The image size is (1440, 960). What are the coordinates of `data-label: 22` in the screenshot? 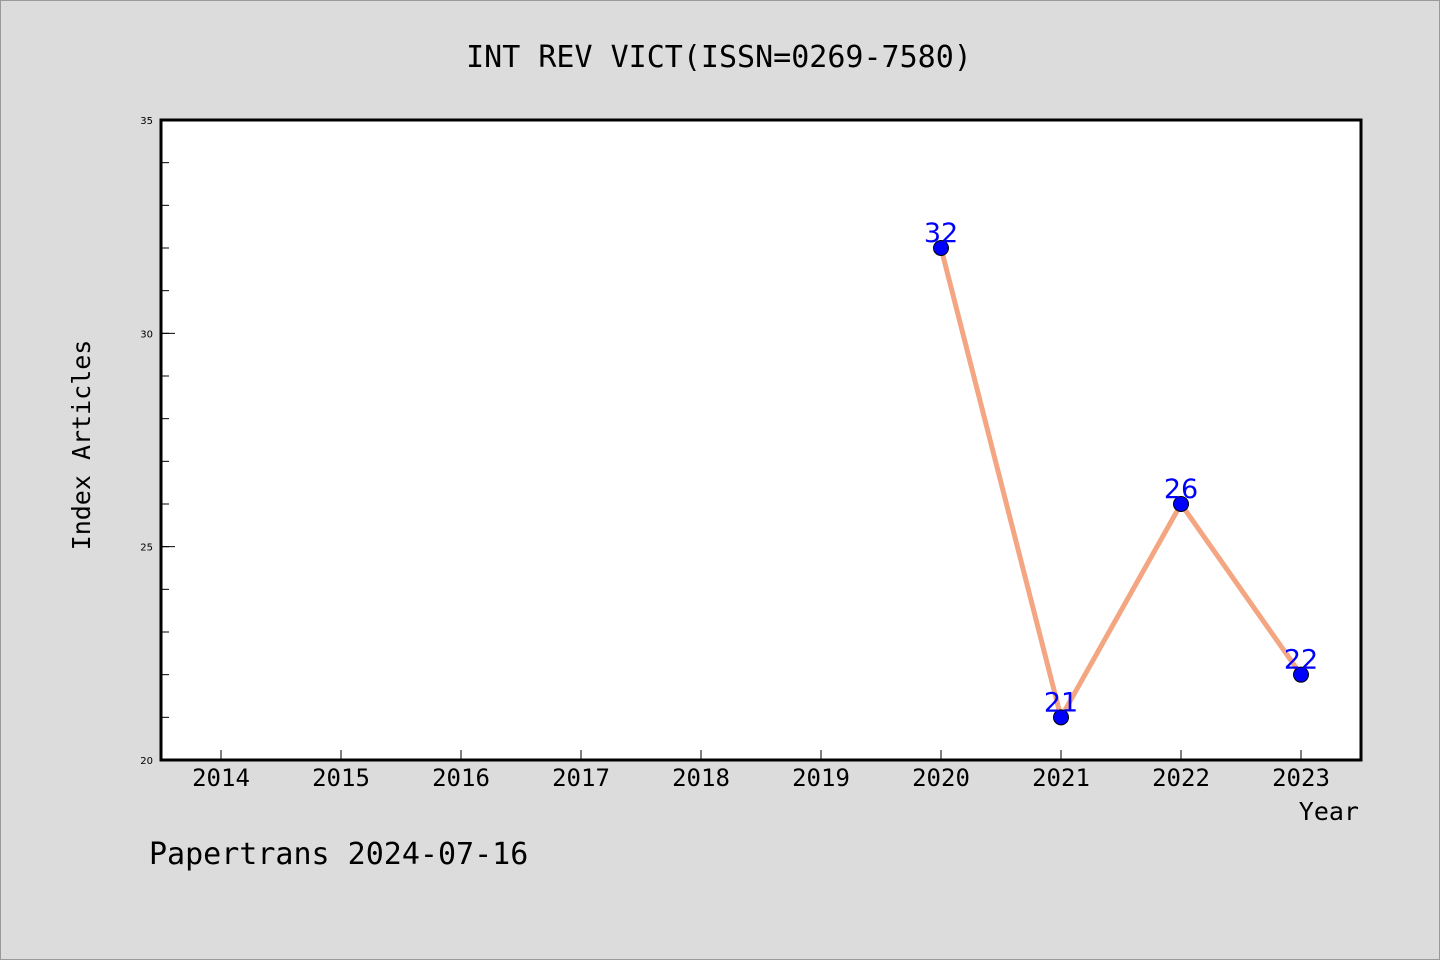 It's located at (1301, 660).